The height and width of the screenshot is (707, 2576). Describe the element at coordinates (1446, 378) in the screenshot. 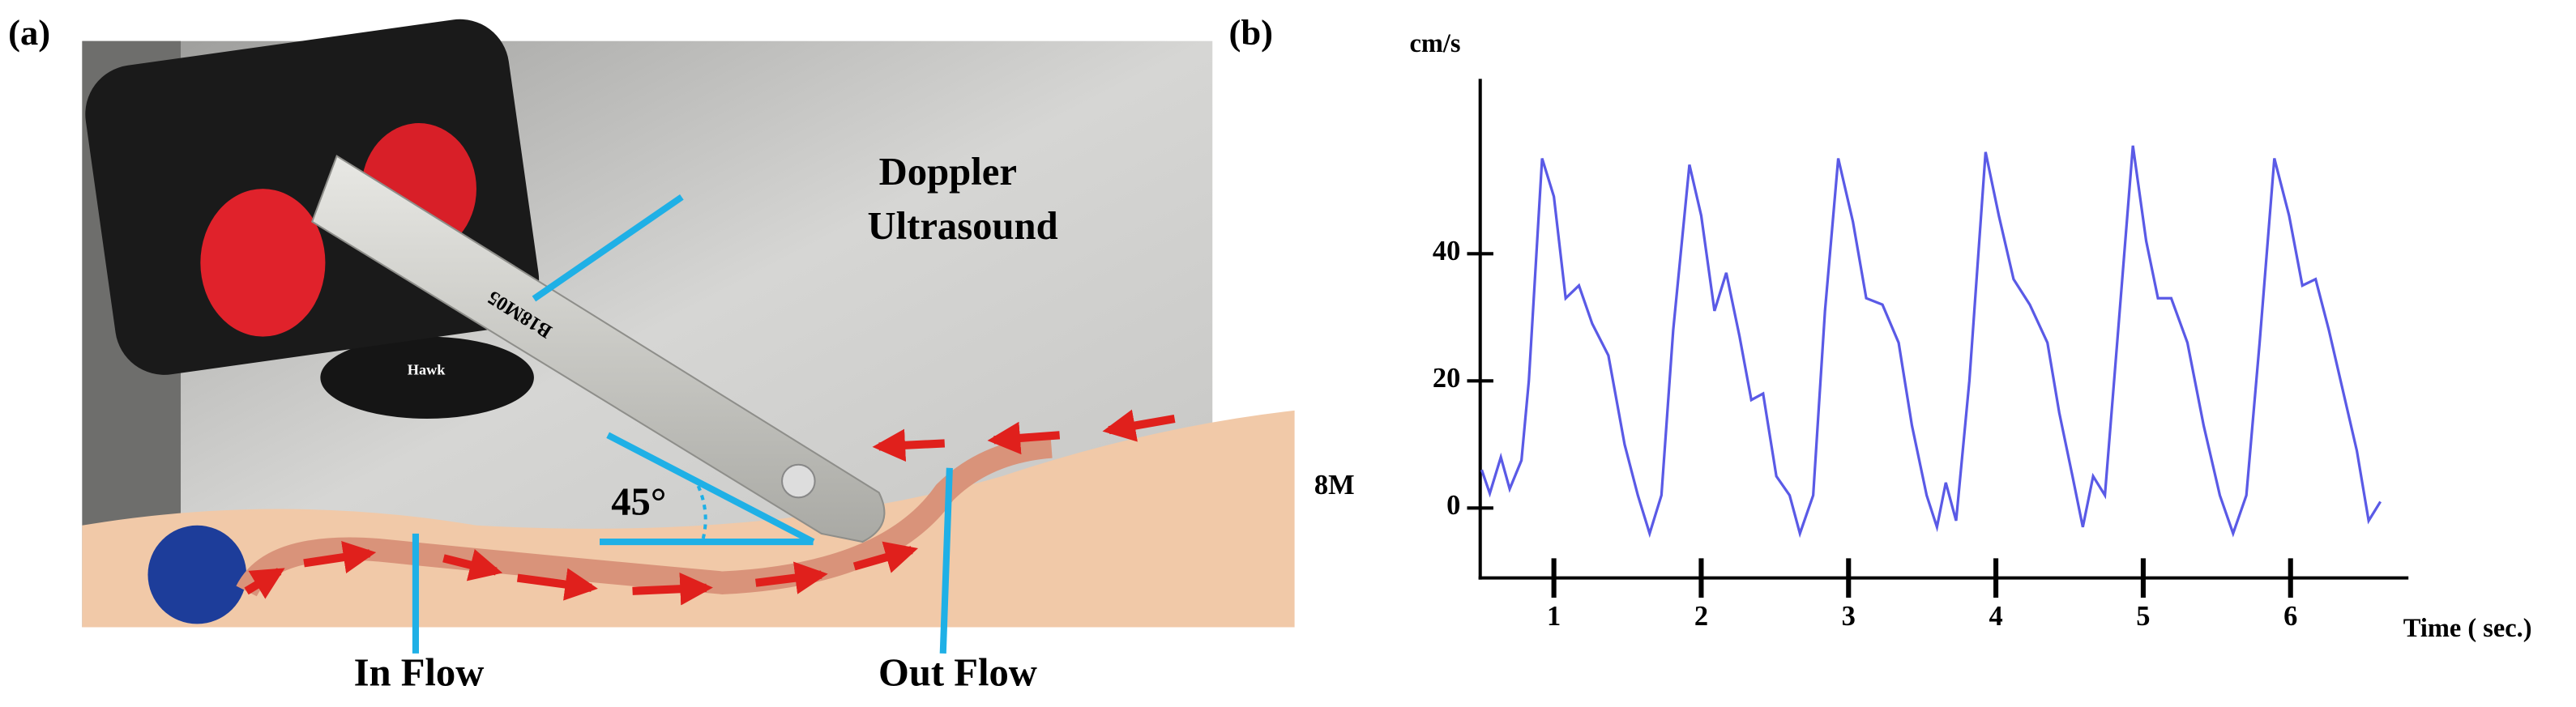

I see `y-tick-label: 20` at that location.